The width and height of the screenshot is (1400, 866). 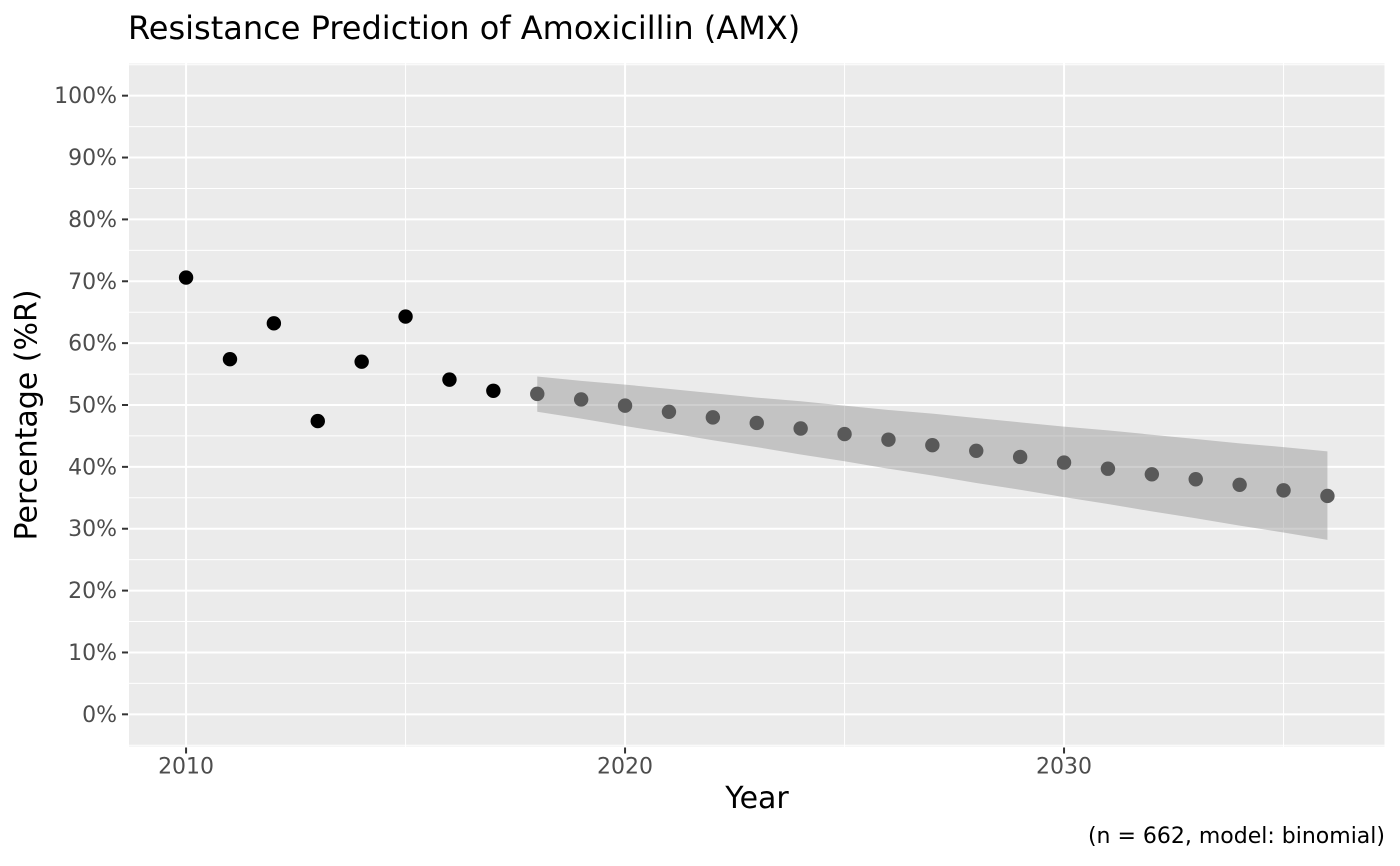 I want to click on y-tick-label: 10%, so click(x=92, y=653).